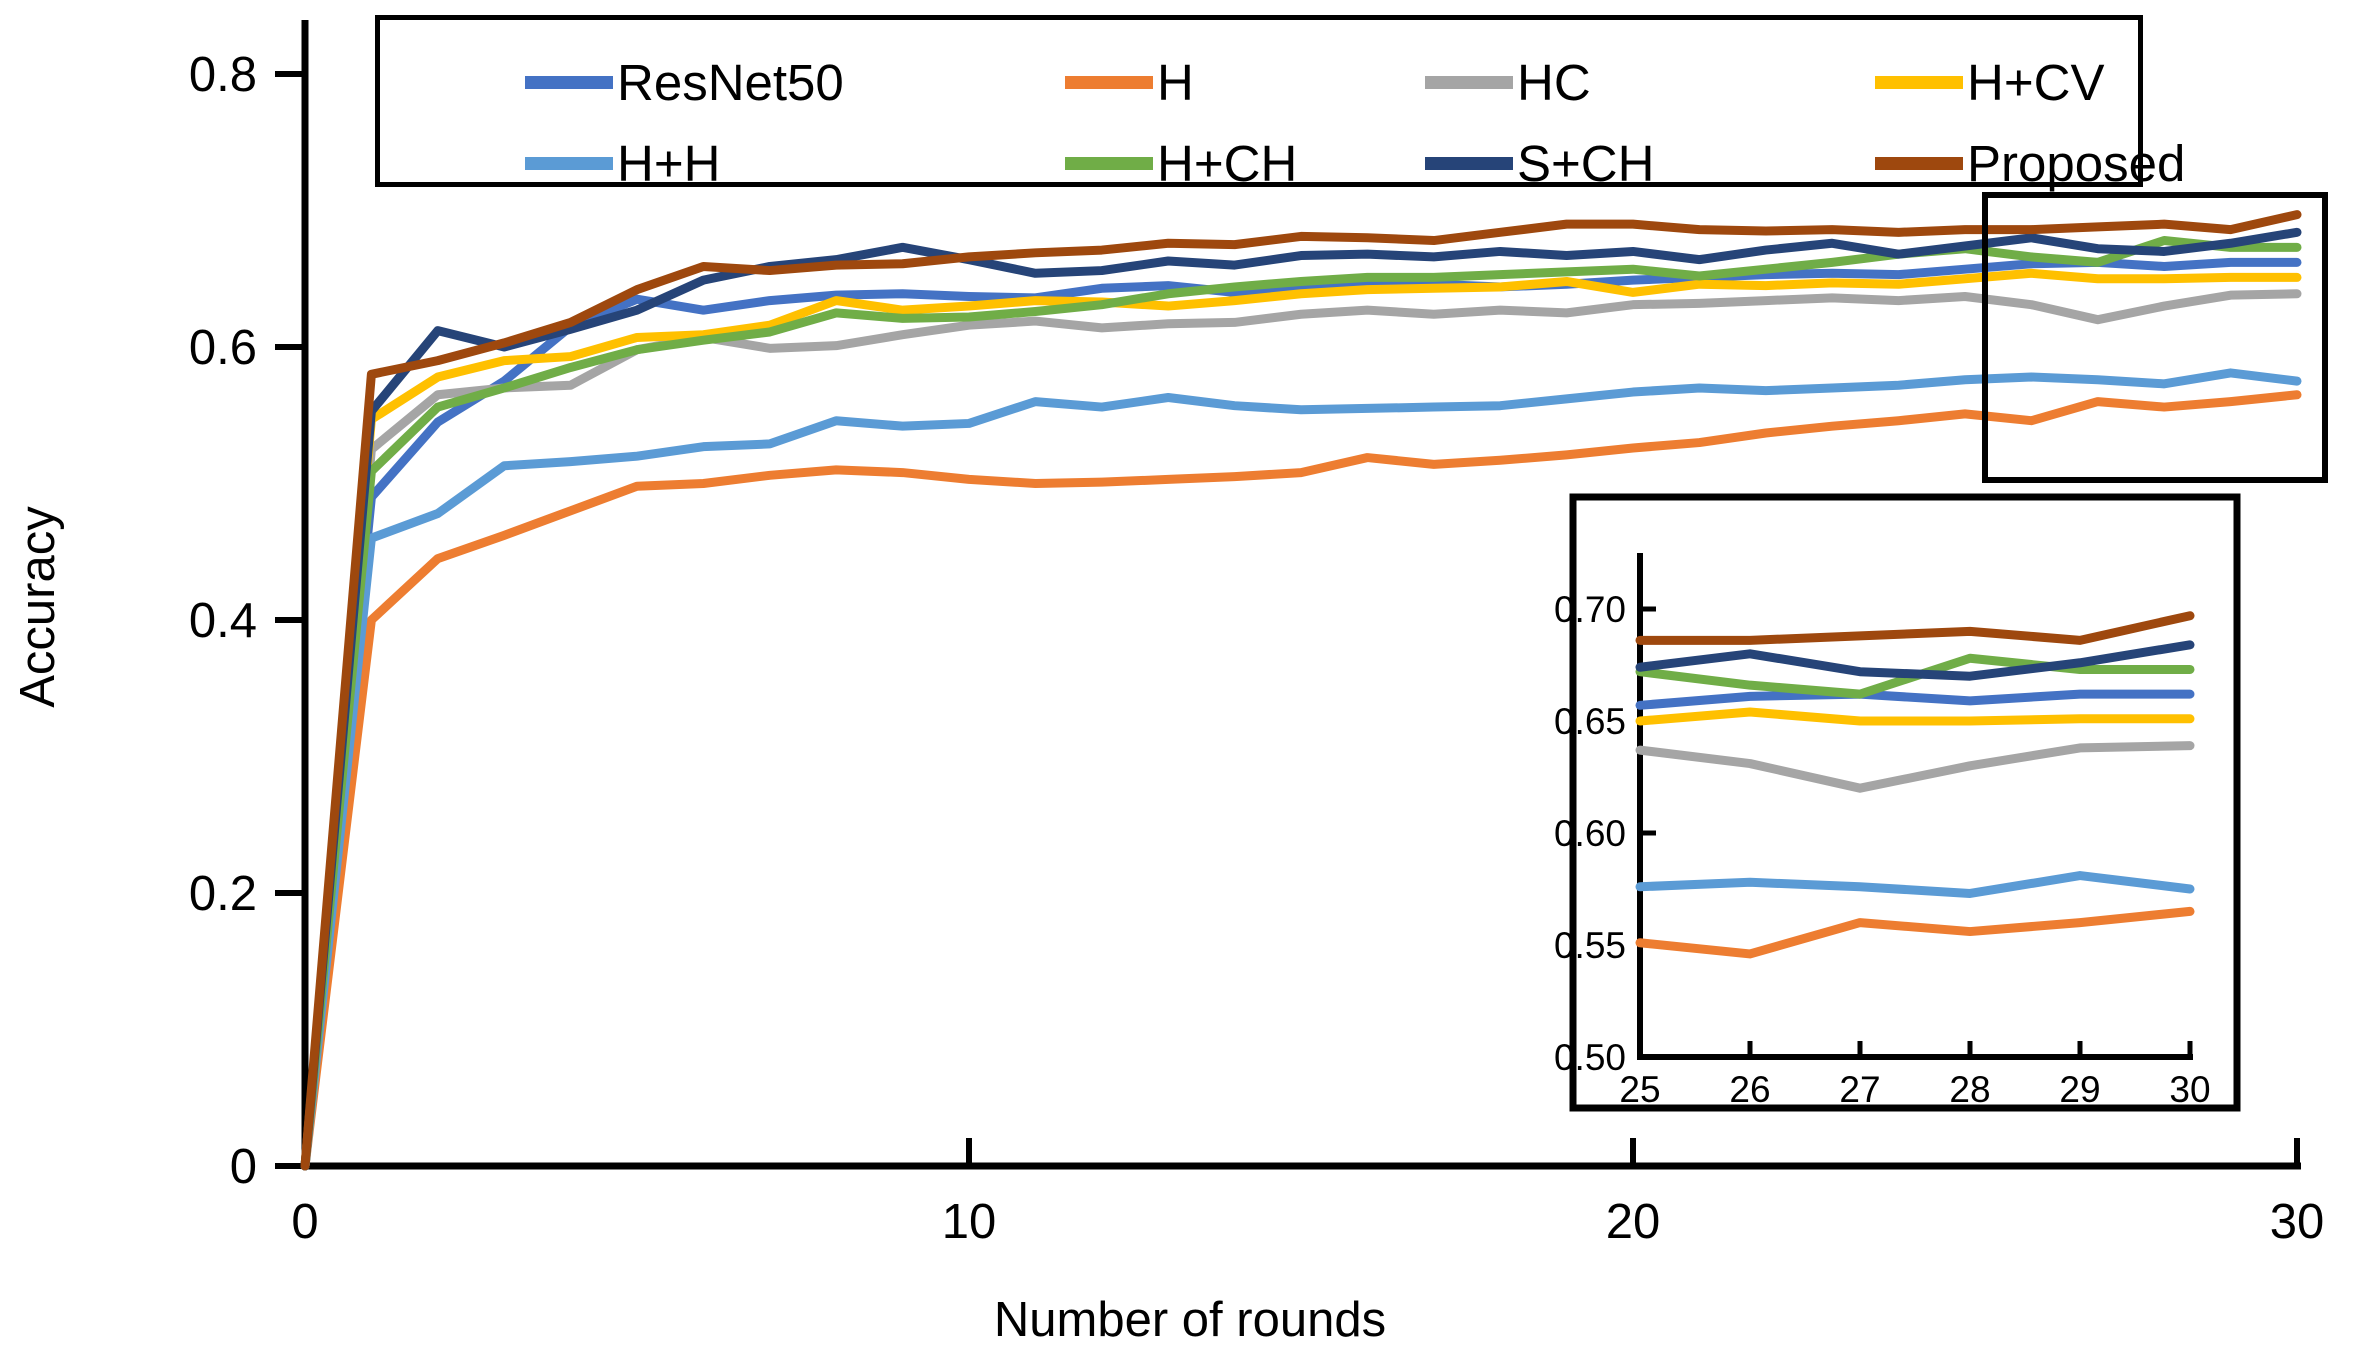 This screenshot has height=1364, width=2355. What do you see at coordinates (223, 894) in the screenshot?
I see `y-tick-label: 0.2` at bounding box center [223, 894].